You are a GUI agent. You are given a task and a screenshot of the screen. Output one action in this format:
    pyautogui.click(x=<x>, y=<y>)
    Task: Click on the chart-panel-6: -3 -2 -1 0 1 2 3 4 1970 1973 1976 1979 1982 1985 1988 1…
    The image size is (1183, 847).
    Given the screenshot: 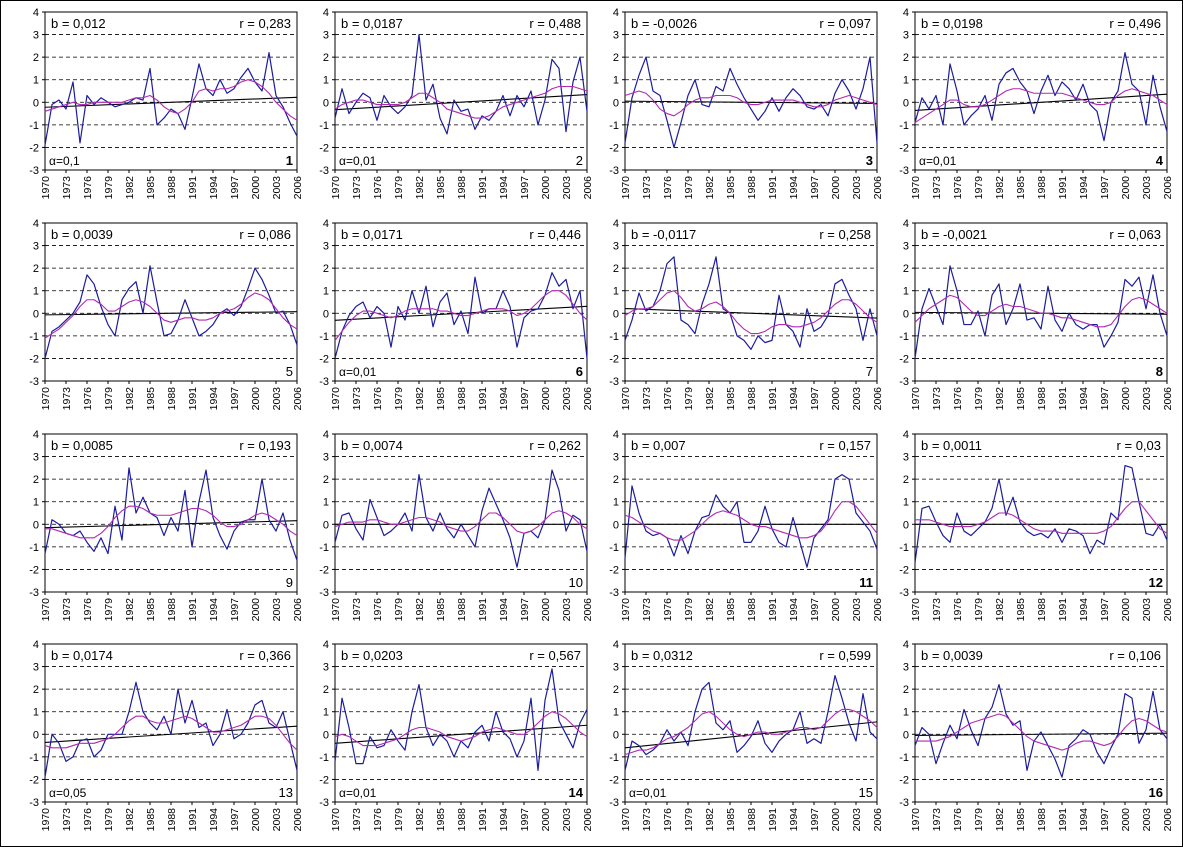 What is the action you would take?
    pyautogui.click(x=455, y=314)
    